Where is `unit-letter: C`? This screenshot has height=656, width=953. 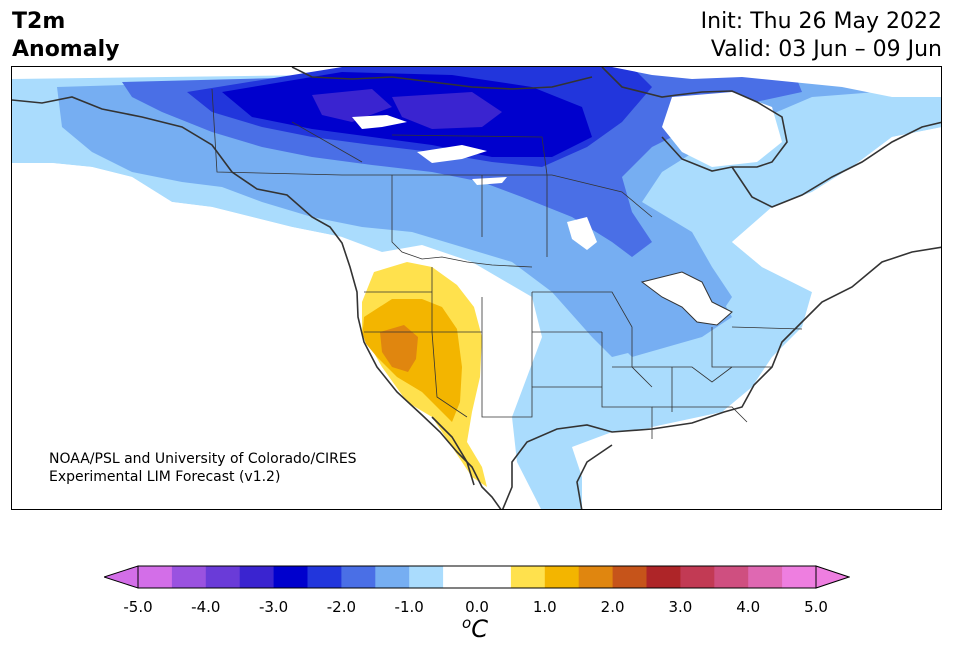
unit-letter: C is located at coordinates (479, 629).